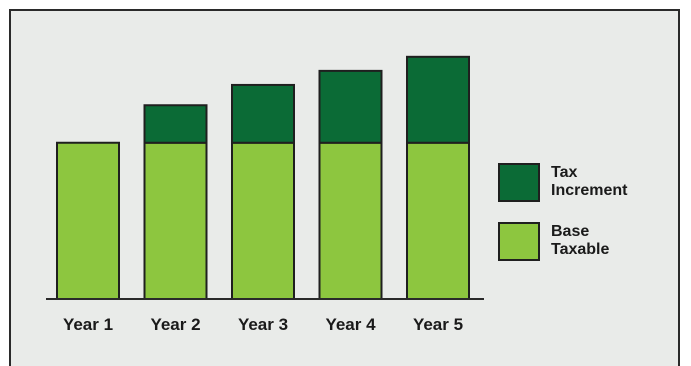 The width and height of the screenshot is (691, 366). I want to click on legend-label-base-taxable-line-1: Base, so click(570, 231).